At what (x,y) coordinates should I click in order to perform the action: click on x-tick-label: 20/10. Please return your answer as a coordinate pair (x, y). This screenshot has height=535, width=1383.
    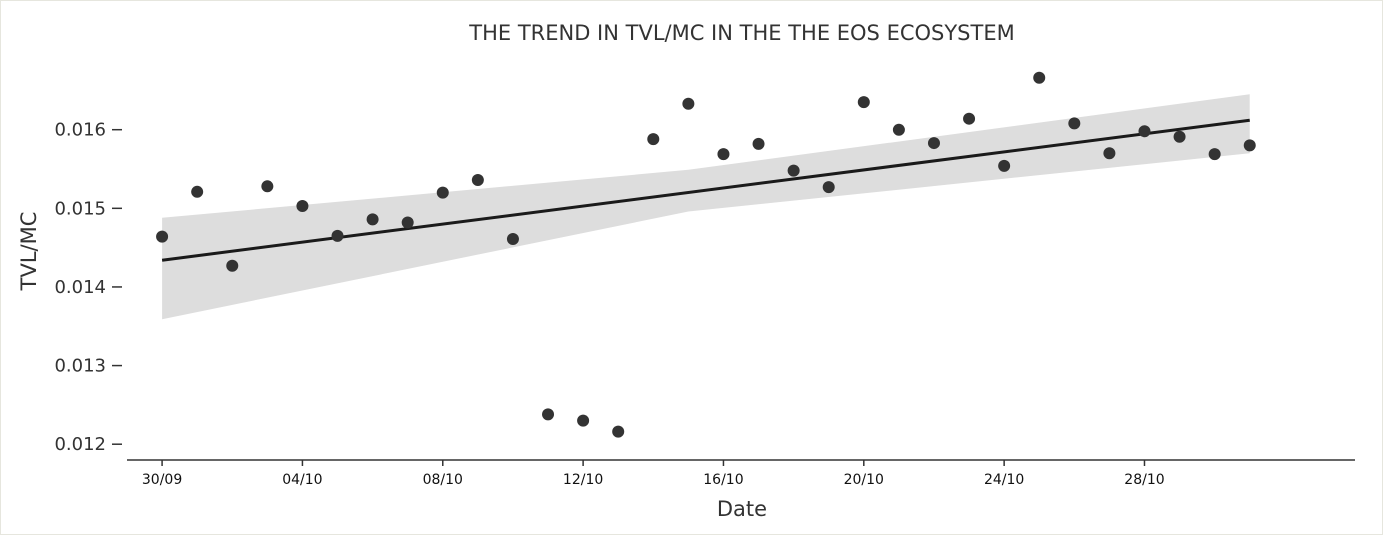
    Looking at the image, I should click on (864, 480).